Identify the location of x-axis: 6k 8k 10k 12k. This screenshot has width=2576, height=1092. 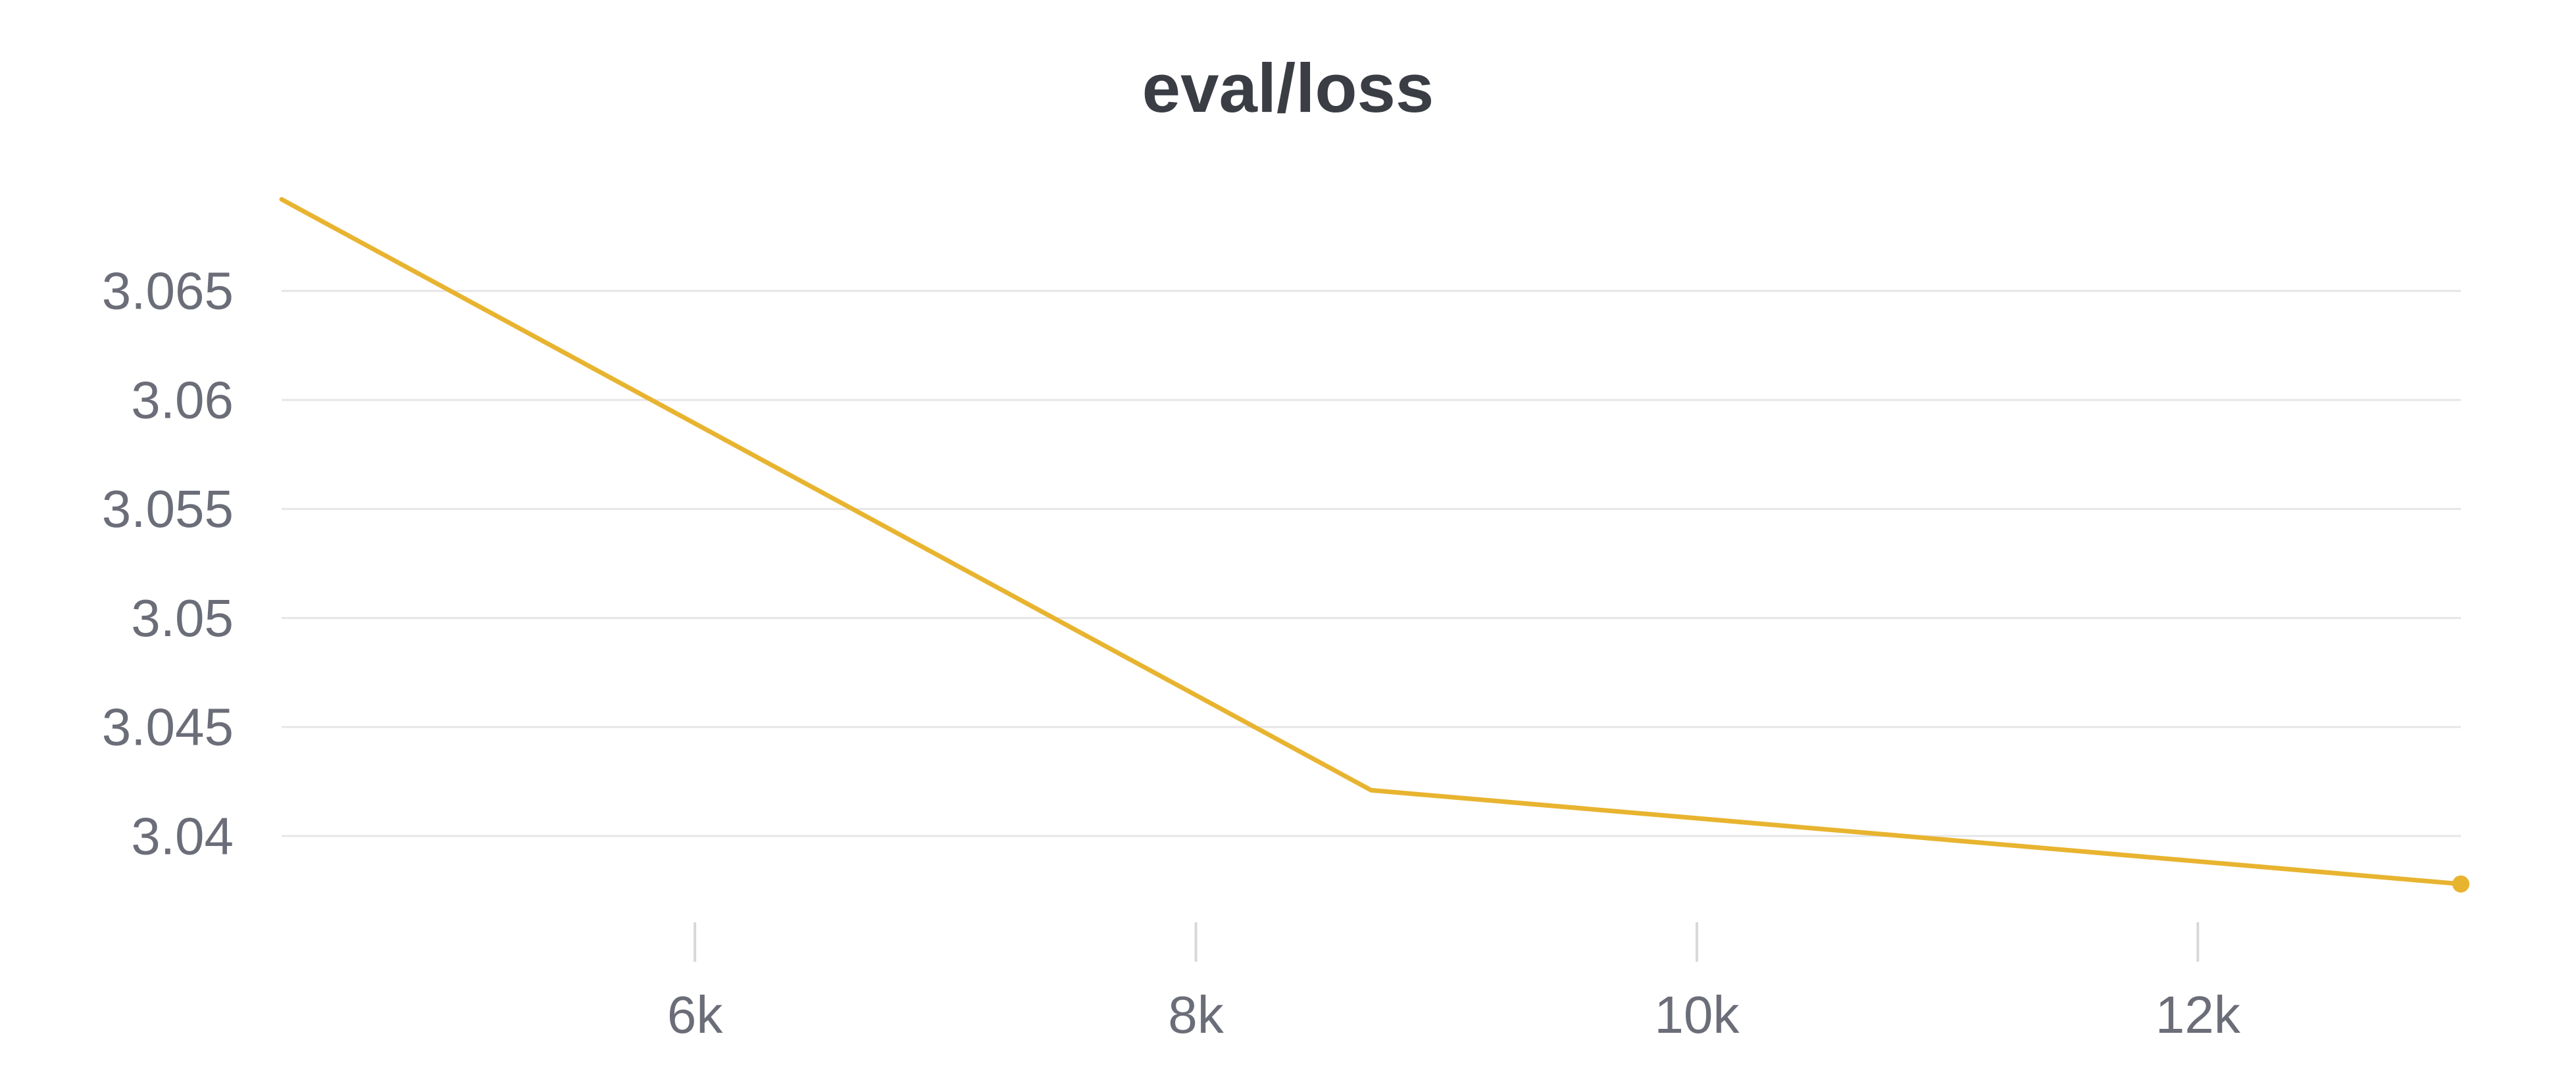
(1454, 983).